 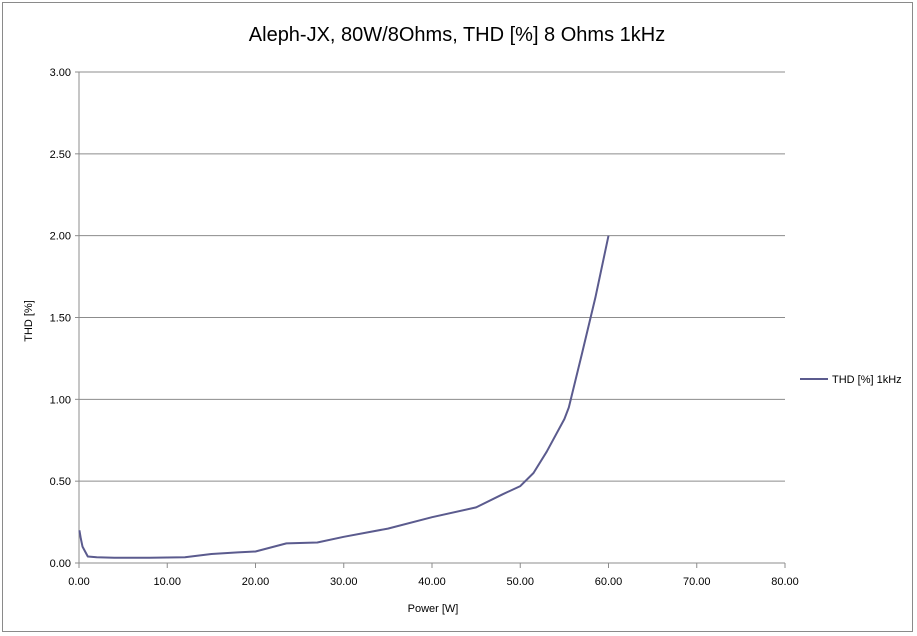 I want to click on x-tick-label-2: 20.00, so click(x=256, y=582).